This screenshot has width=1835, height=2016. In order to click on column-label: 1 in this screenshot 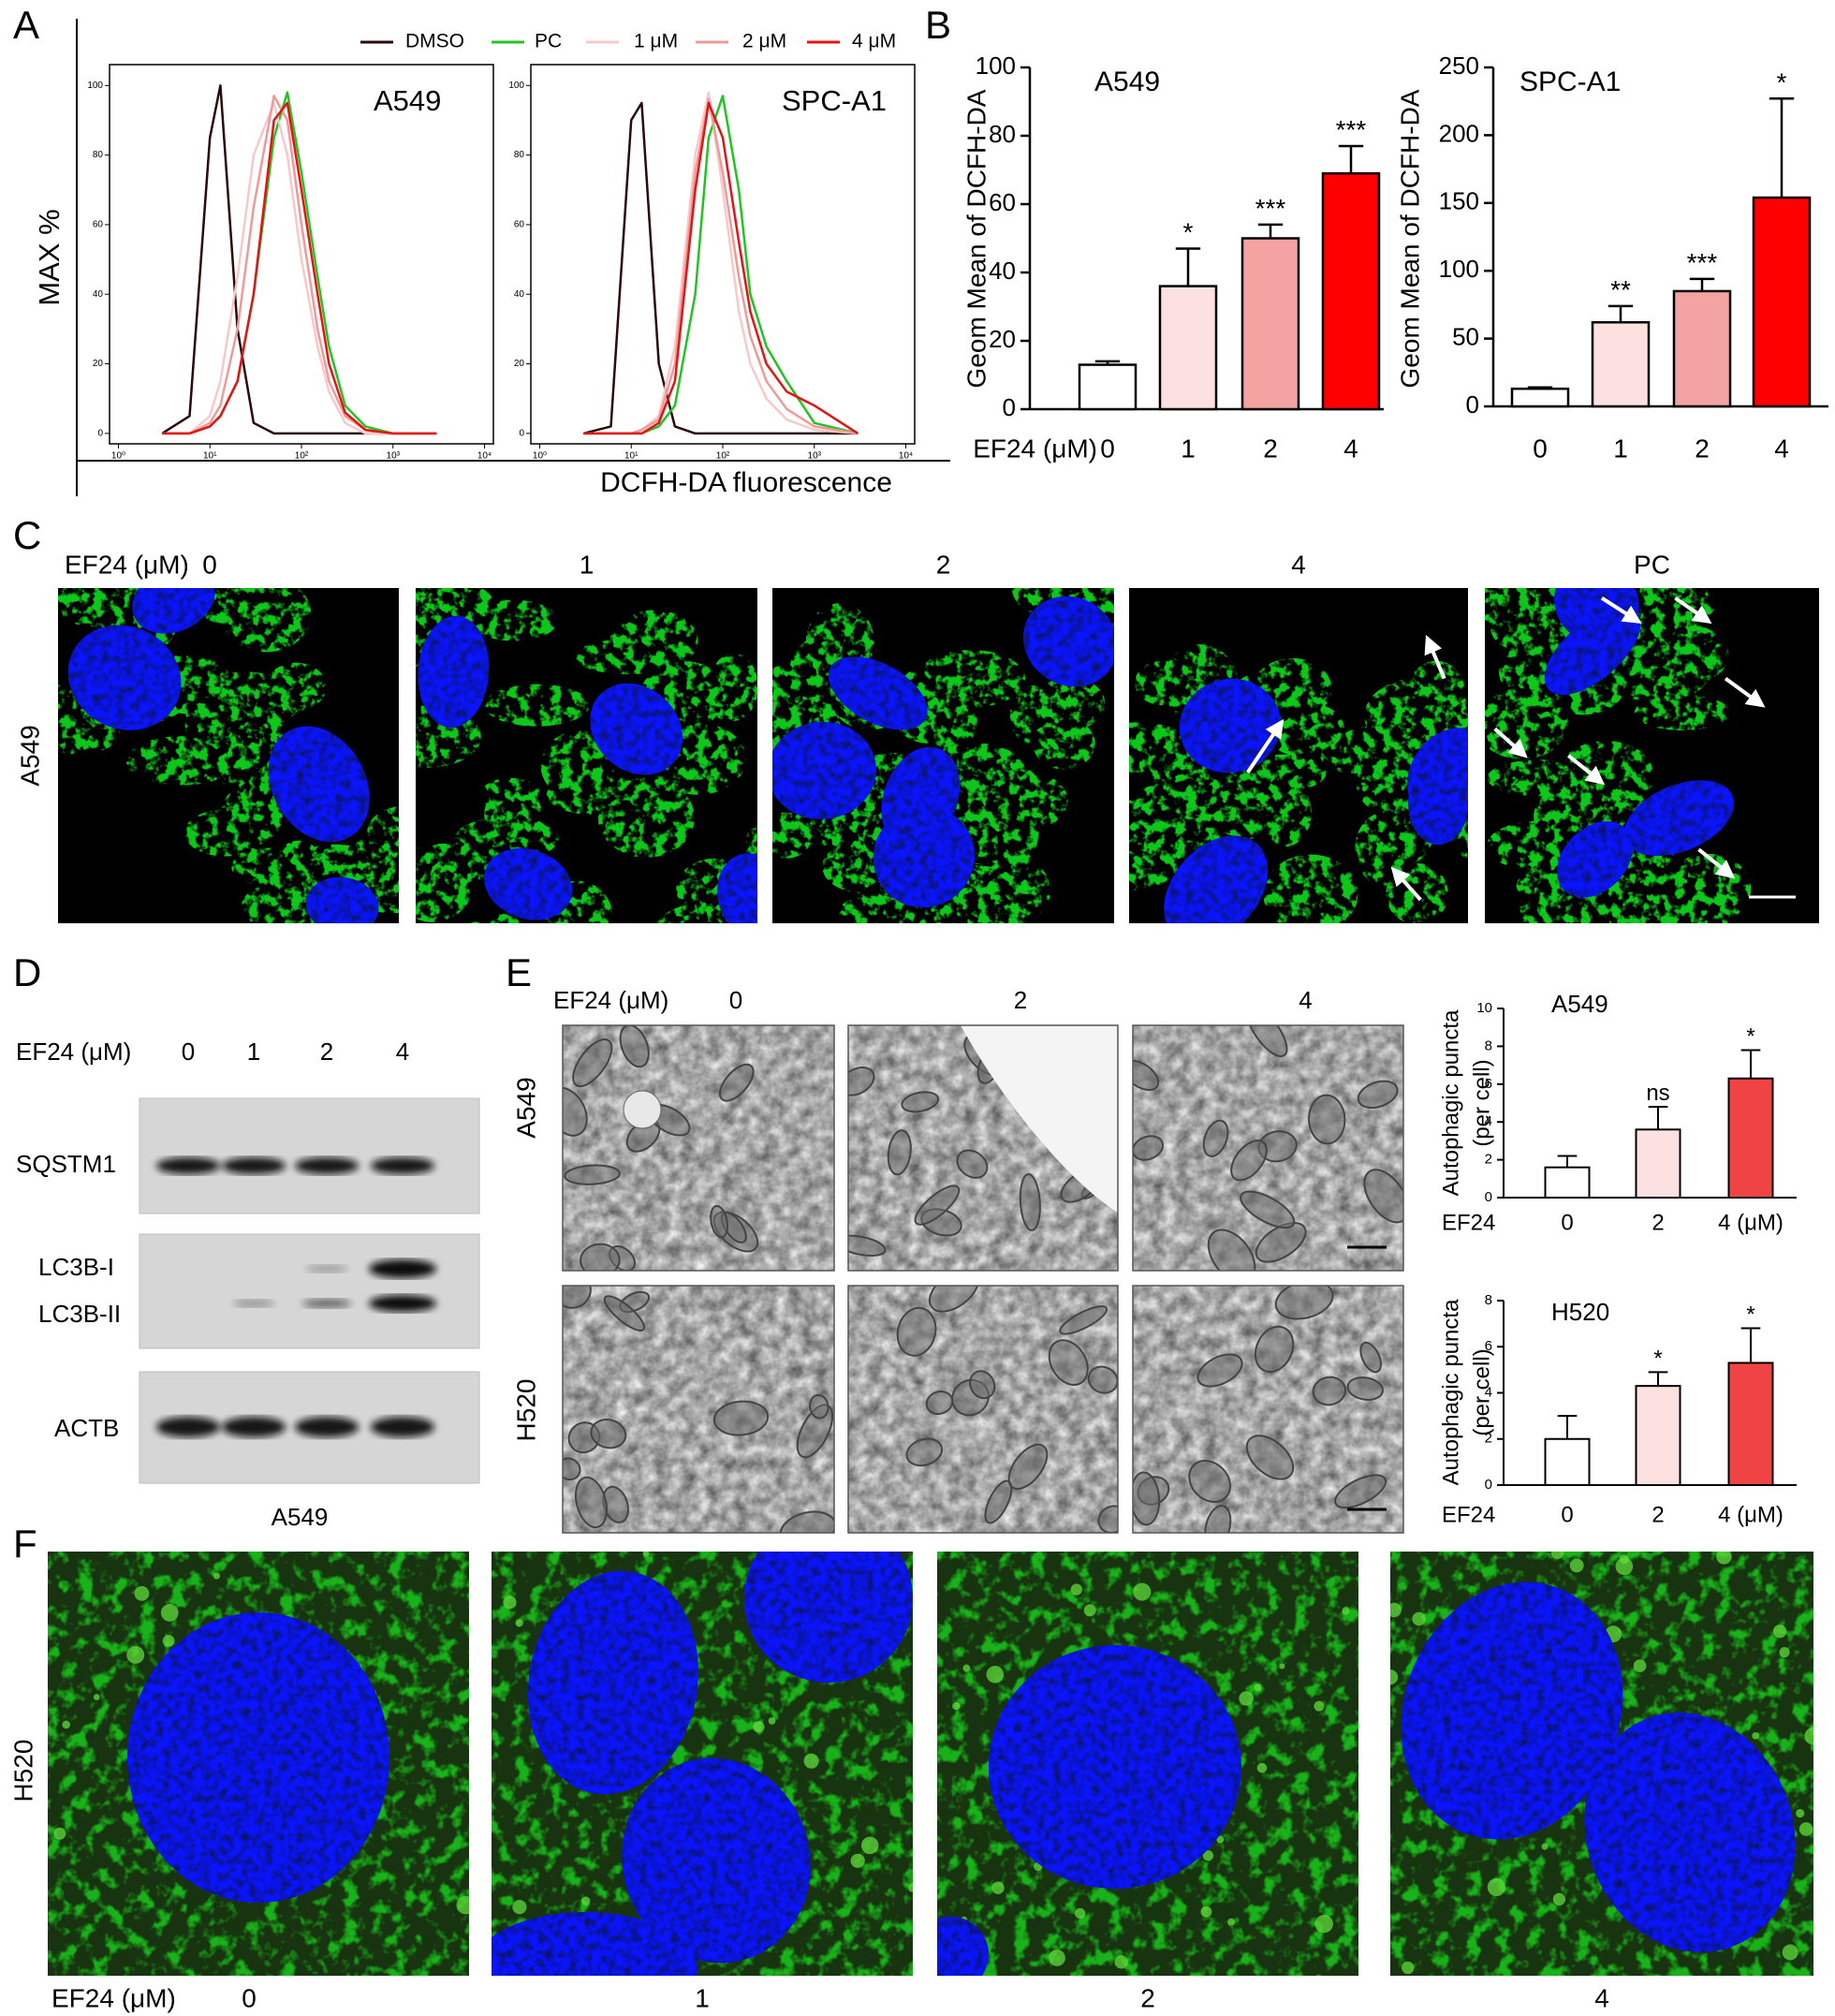, I will do `click(587, 565)`.